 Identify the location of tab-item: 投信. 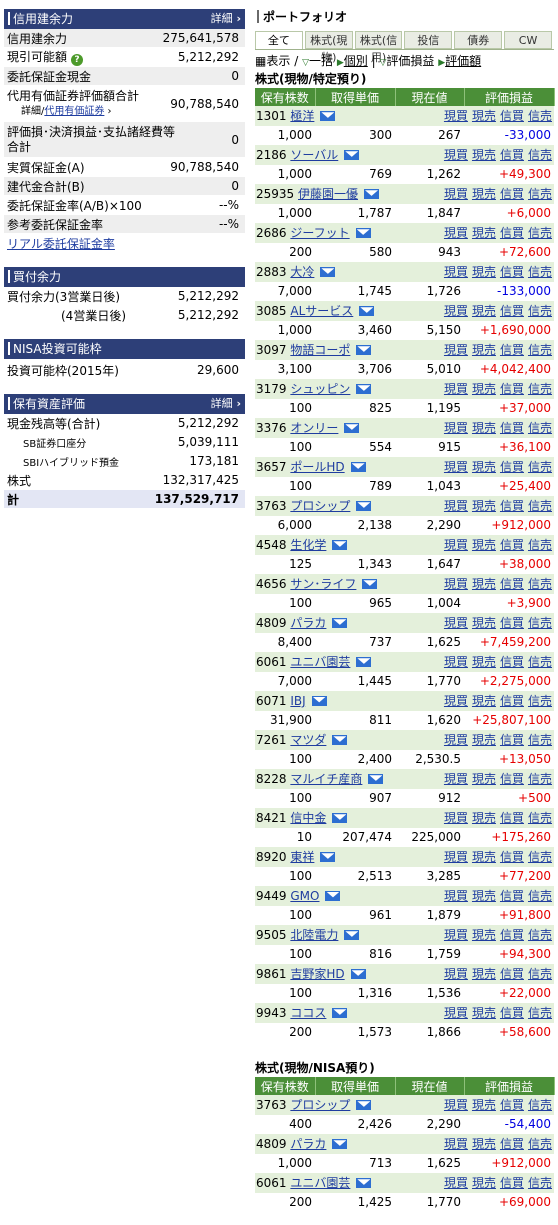
(428, 40).